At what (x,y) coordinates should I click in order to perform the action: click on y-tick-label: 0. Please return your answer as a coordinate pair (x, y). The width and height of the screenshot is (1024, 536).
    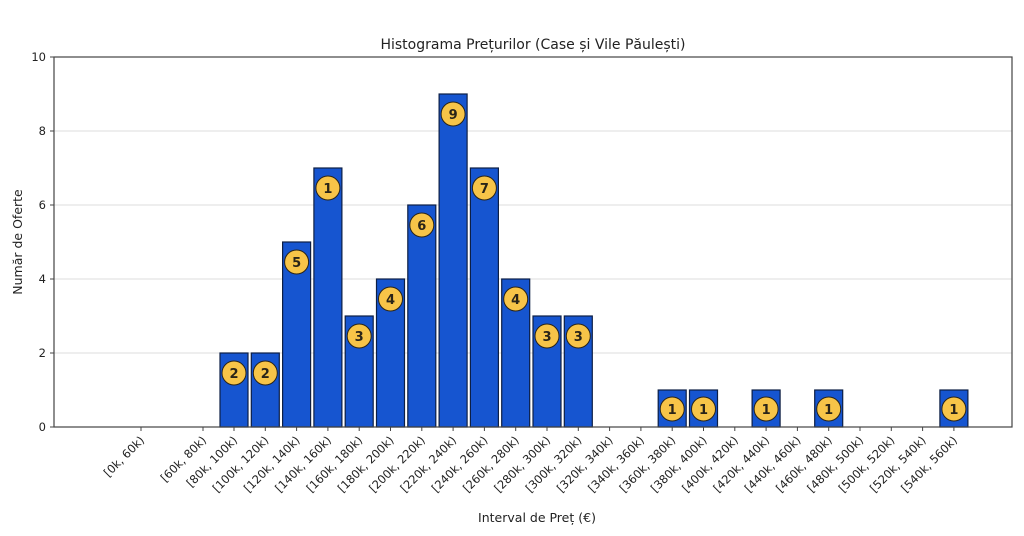
    Looking at the image, I should click on (42, 427).